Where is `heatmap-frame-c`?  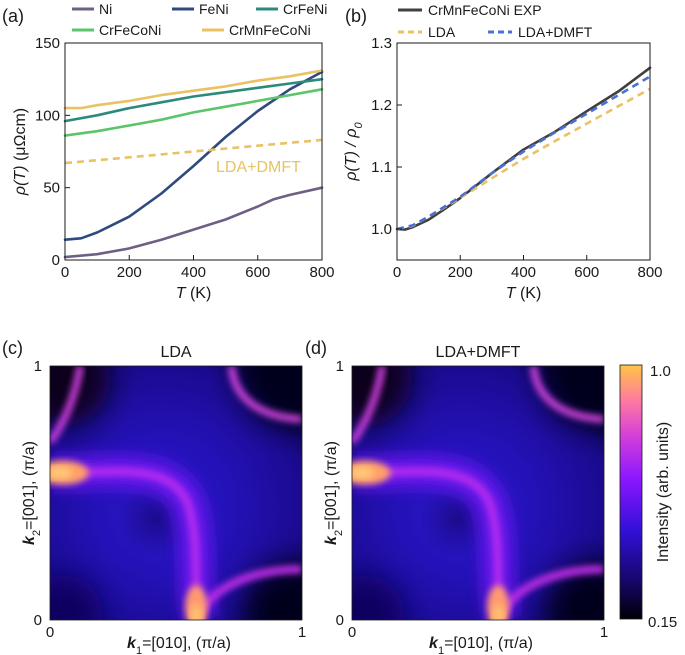
heatmap-frame-c is located at coordinates (176, 493).